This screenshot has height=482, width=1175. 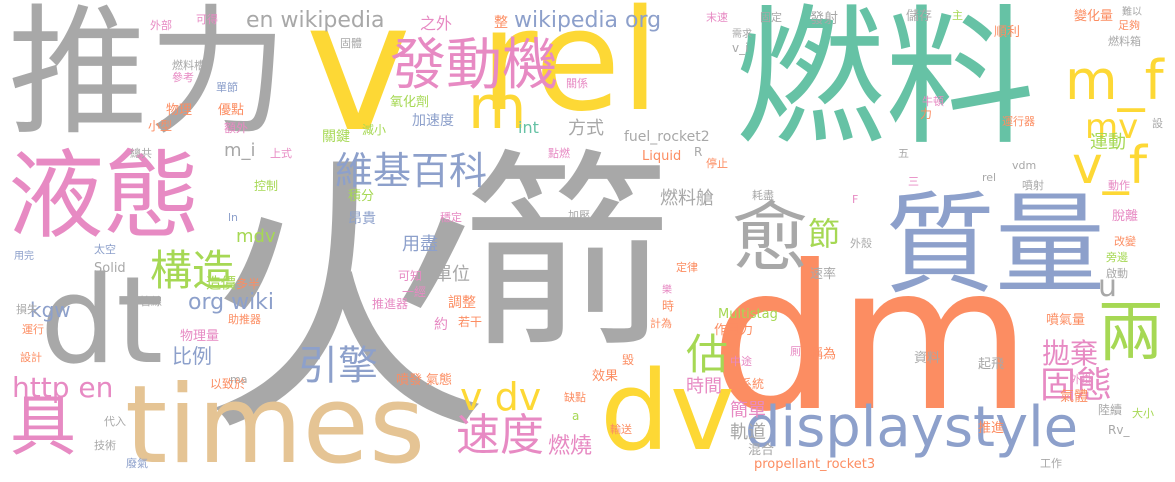 I want to click on word-displaystyle: displaystyle, so click(x=912, y=427).